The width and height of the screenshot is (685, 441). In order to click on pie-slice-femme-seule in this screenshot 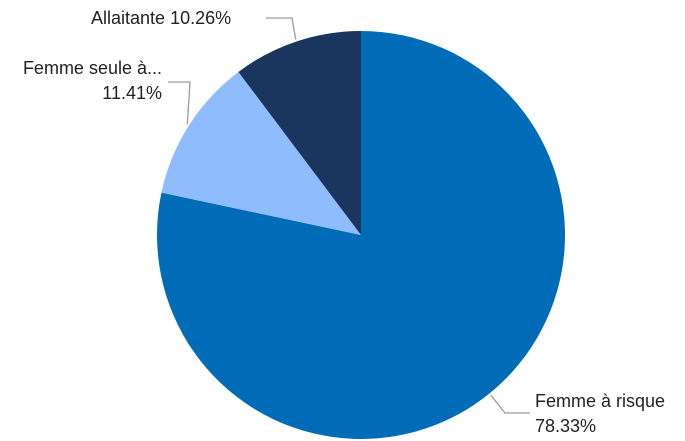, I will do `click(261, 153)`.